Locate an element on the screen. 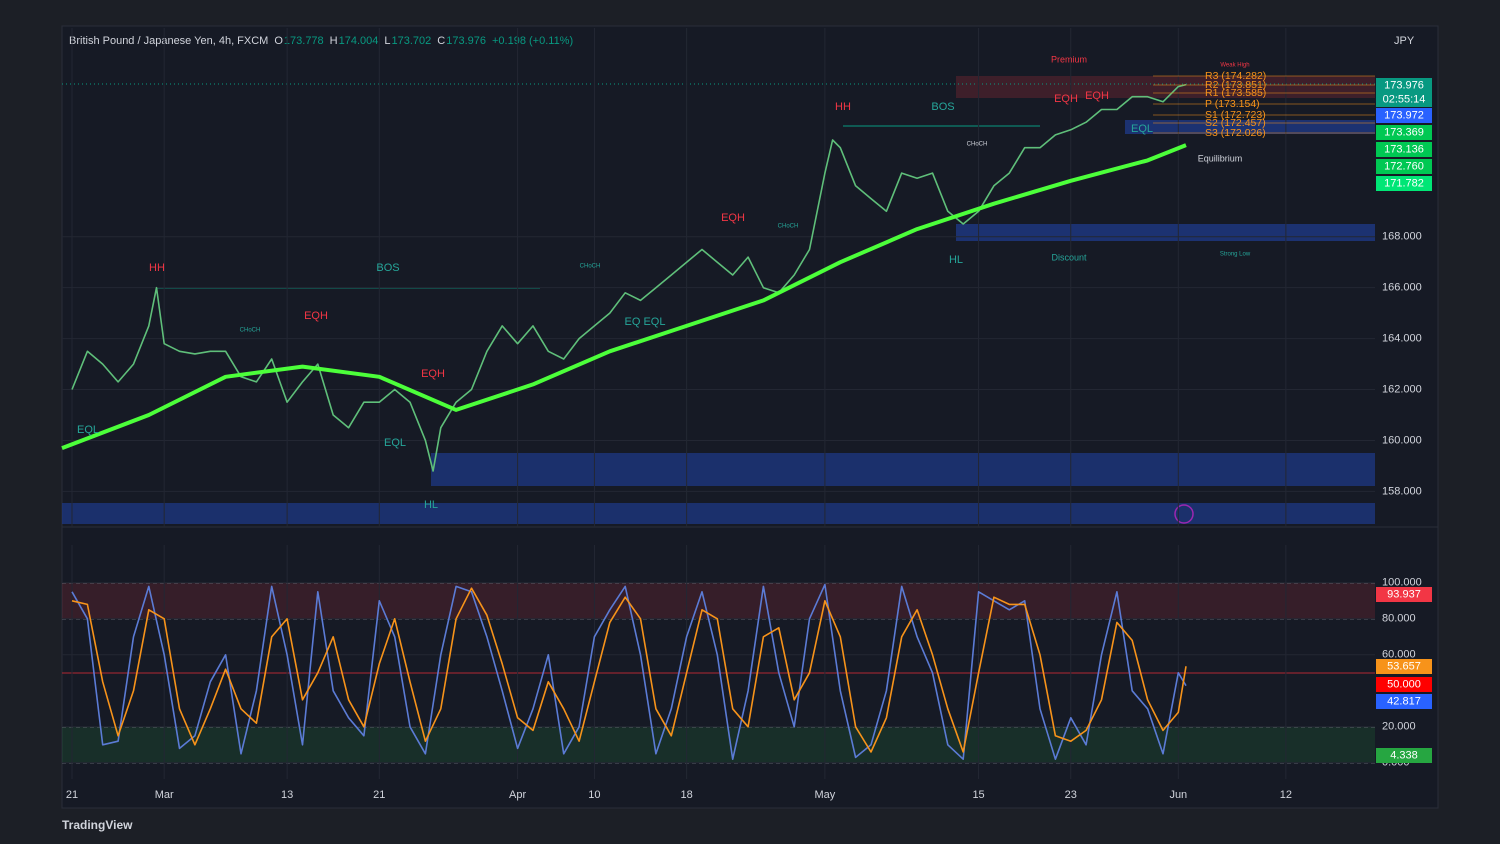 Image resolution: width=1500 pixels, height=844 pixels. pivot-label: S2 (172.457) is located at coordinates (1235, 123).